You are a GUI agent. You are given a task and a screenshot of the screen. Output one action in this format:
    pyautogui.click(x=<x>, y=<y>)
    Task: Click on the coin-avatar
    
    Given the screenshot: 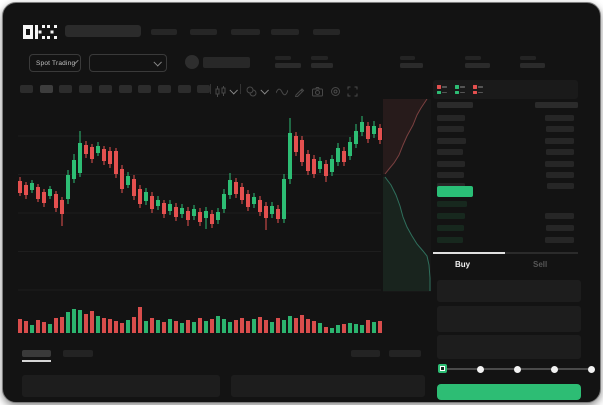 What is the action you would take?
    pyautogui.click(x=192, y=62)
    